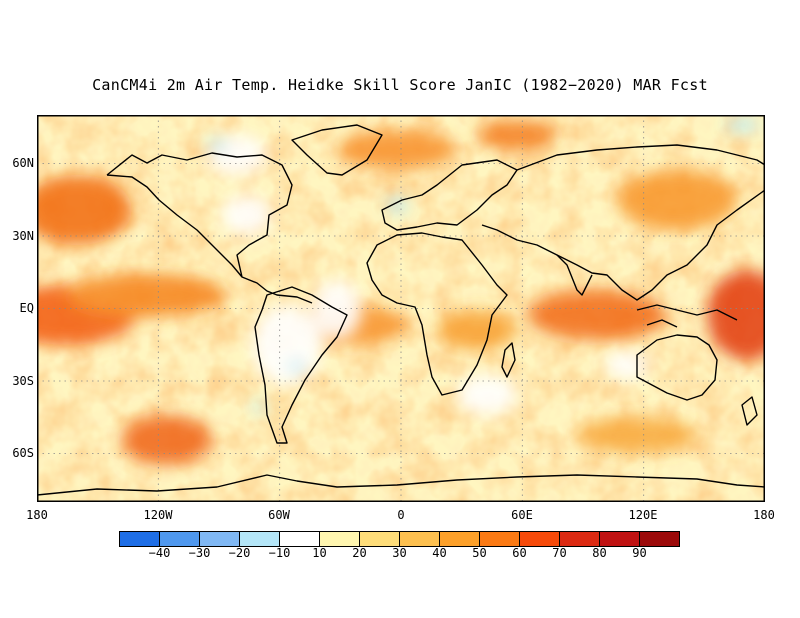  What do you see at coordinates (677, 367) in the screenshot?
I see `australia-coast` at bounding box center [677, 367].